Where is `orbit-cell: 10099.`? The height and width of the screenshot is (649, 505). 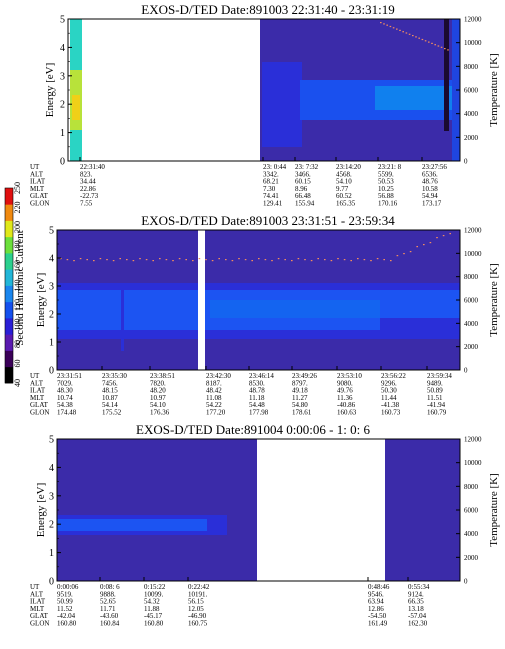 orbit-cell: 10099. is located at coordinates (154, 594).